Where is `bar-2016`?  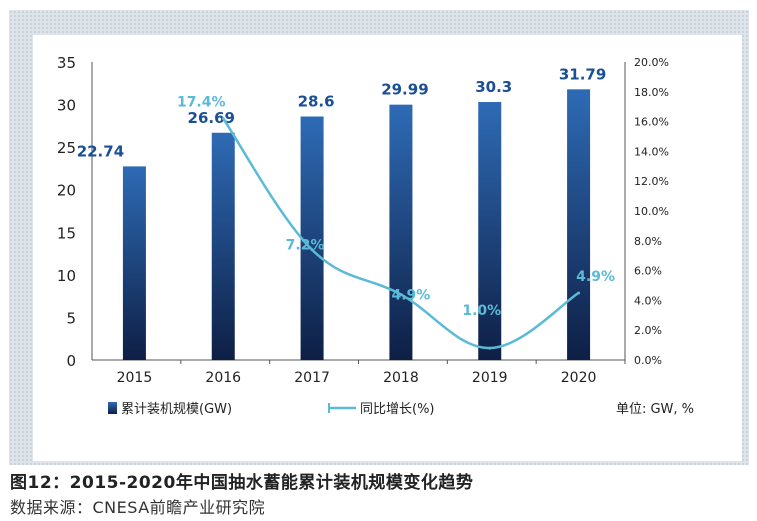 bar-2016 is located at coordinates (223, 246).